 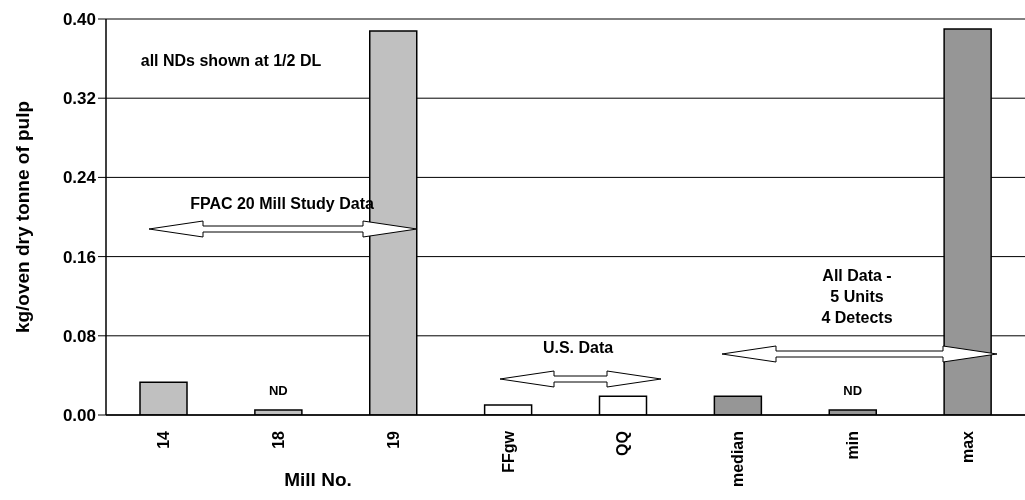 I want to click on y-tick-label: 0.40, so click(x=79, y=20).